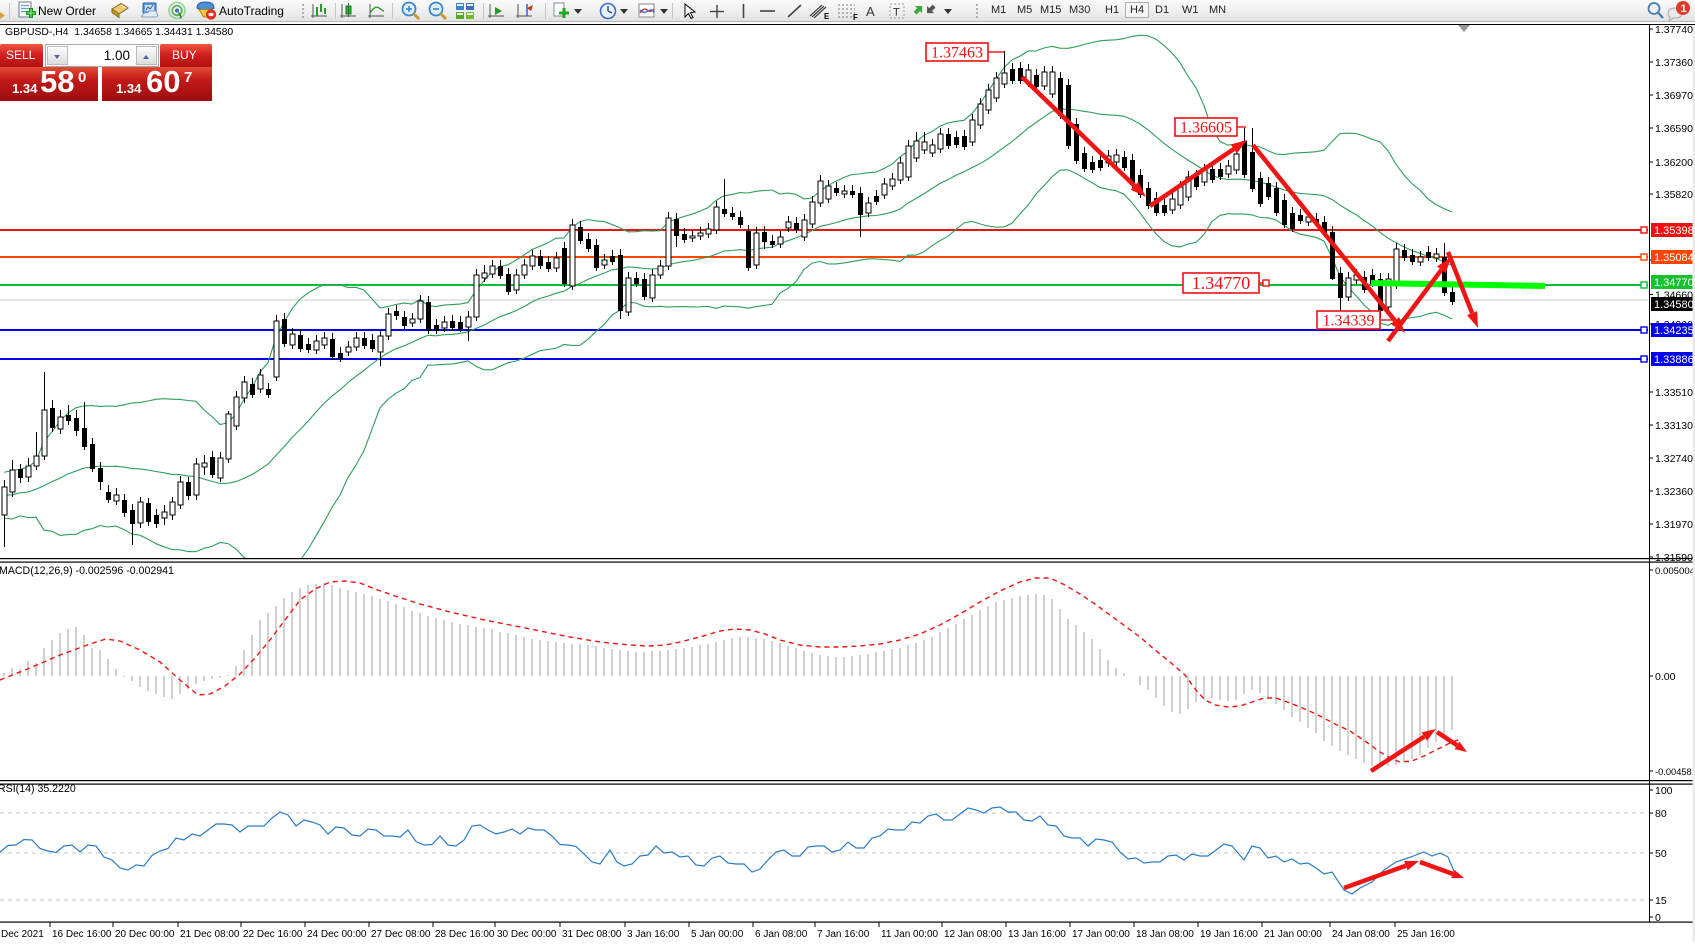 The width and height of the screenshot is (1695, 947). Describe the element at coordinates (1665, 677) in the screenshot. I see `svg-text: 0.00` at that location.